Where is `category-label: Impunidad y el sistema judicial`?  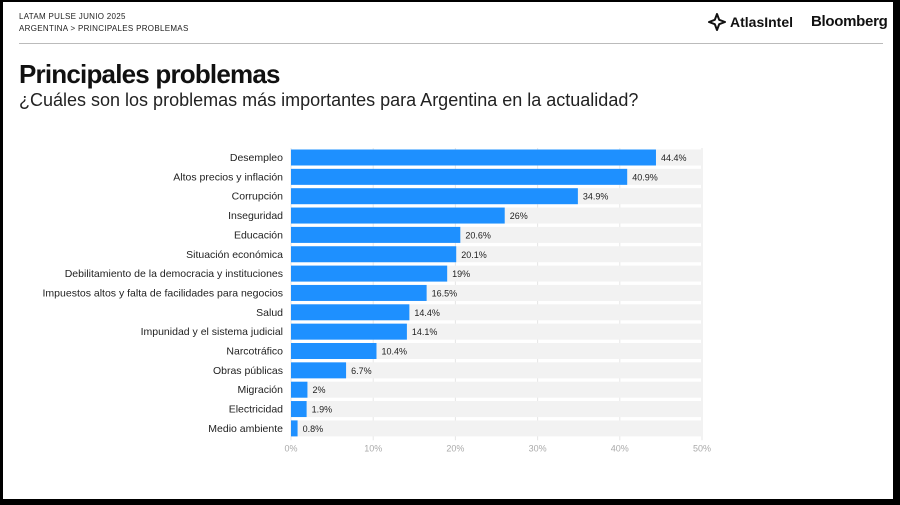 category-label: Impunidad y el sistema judicial is located at coordinates (212, 332).